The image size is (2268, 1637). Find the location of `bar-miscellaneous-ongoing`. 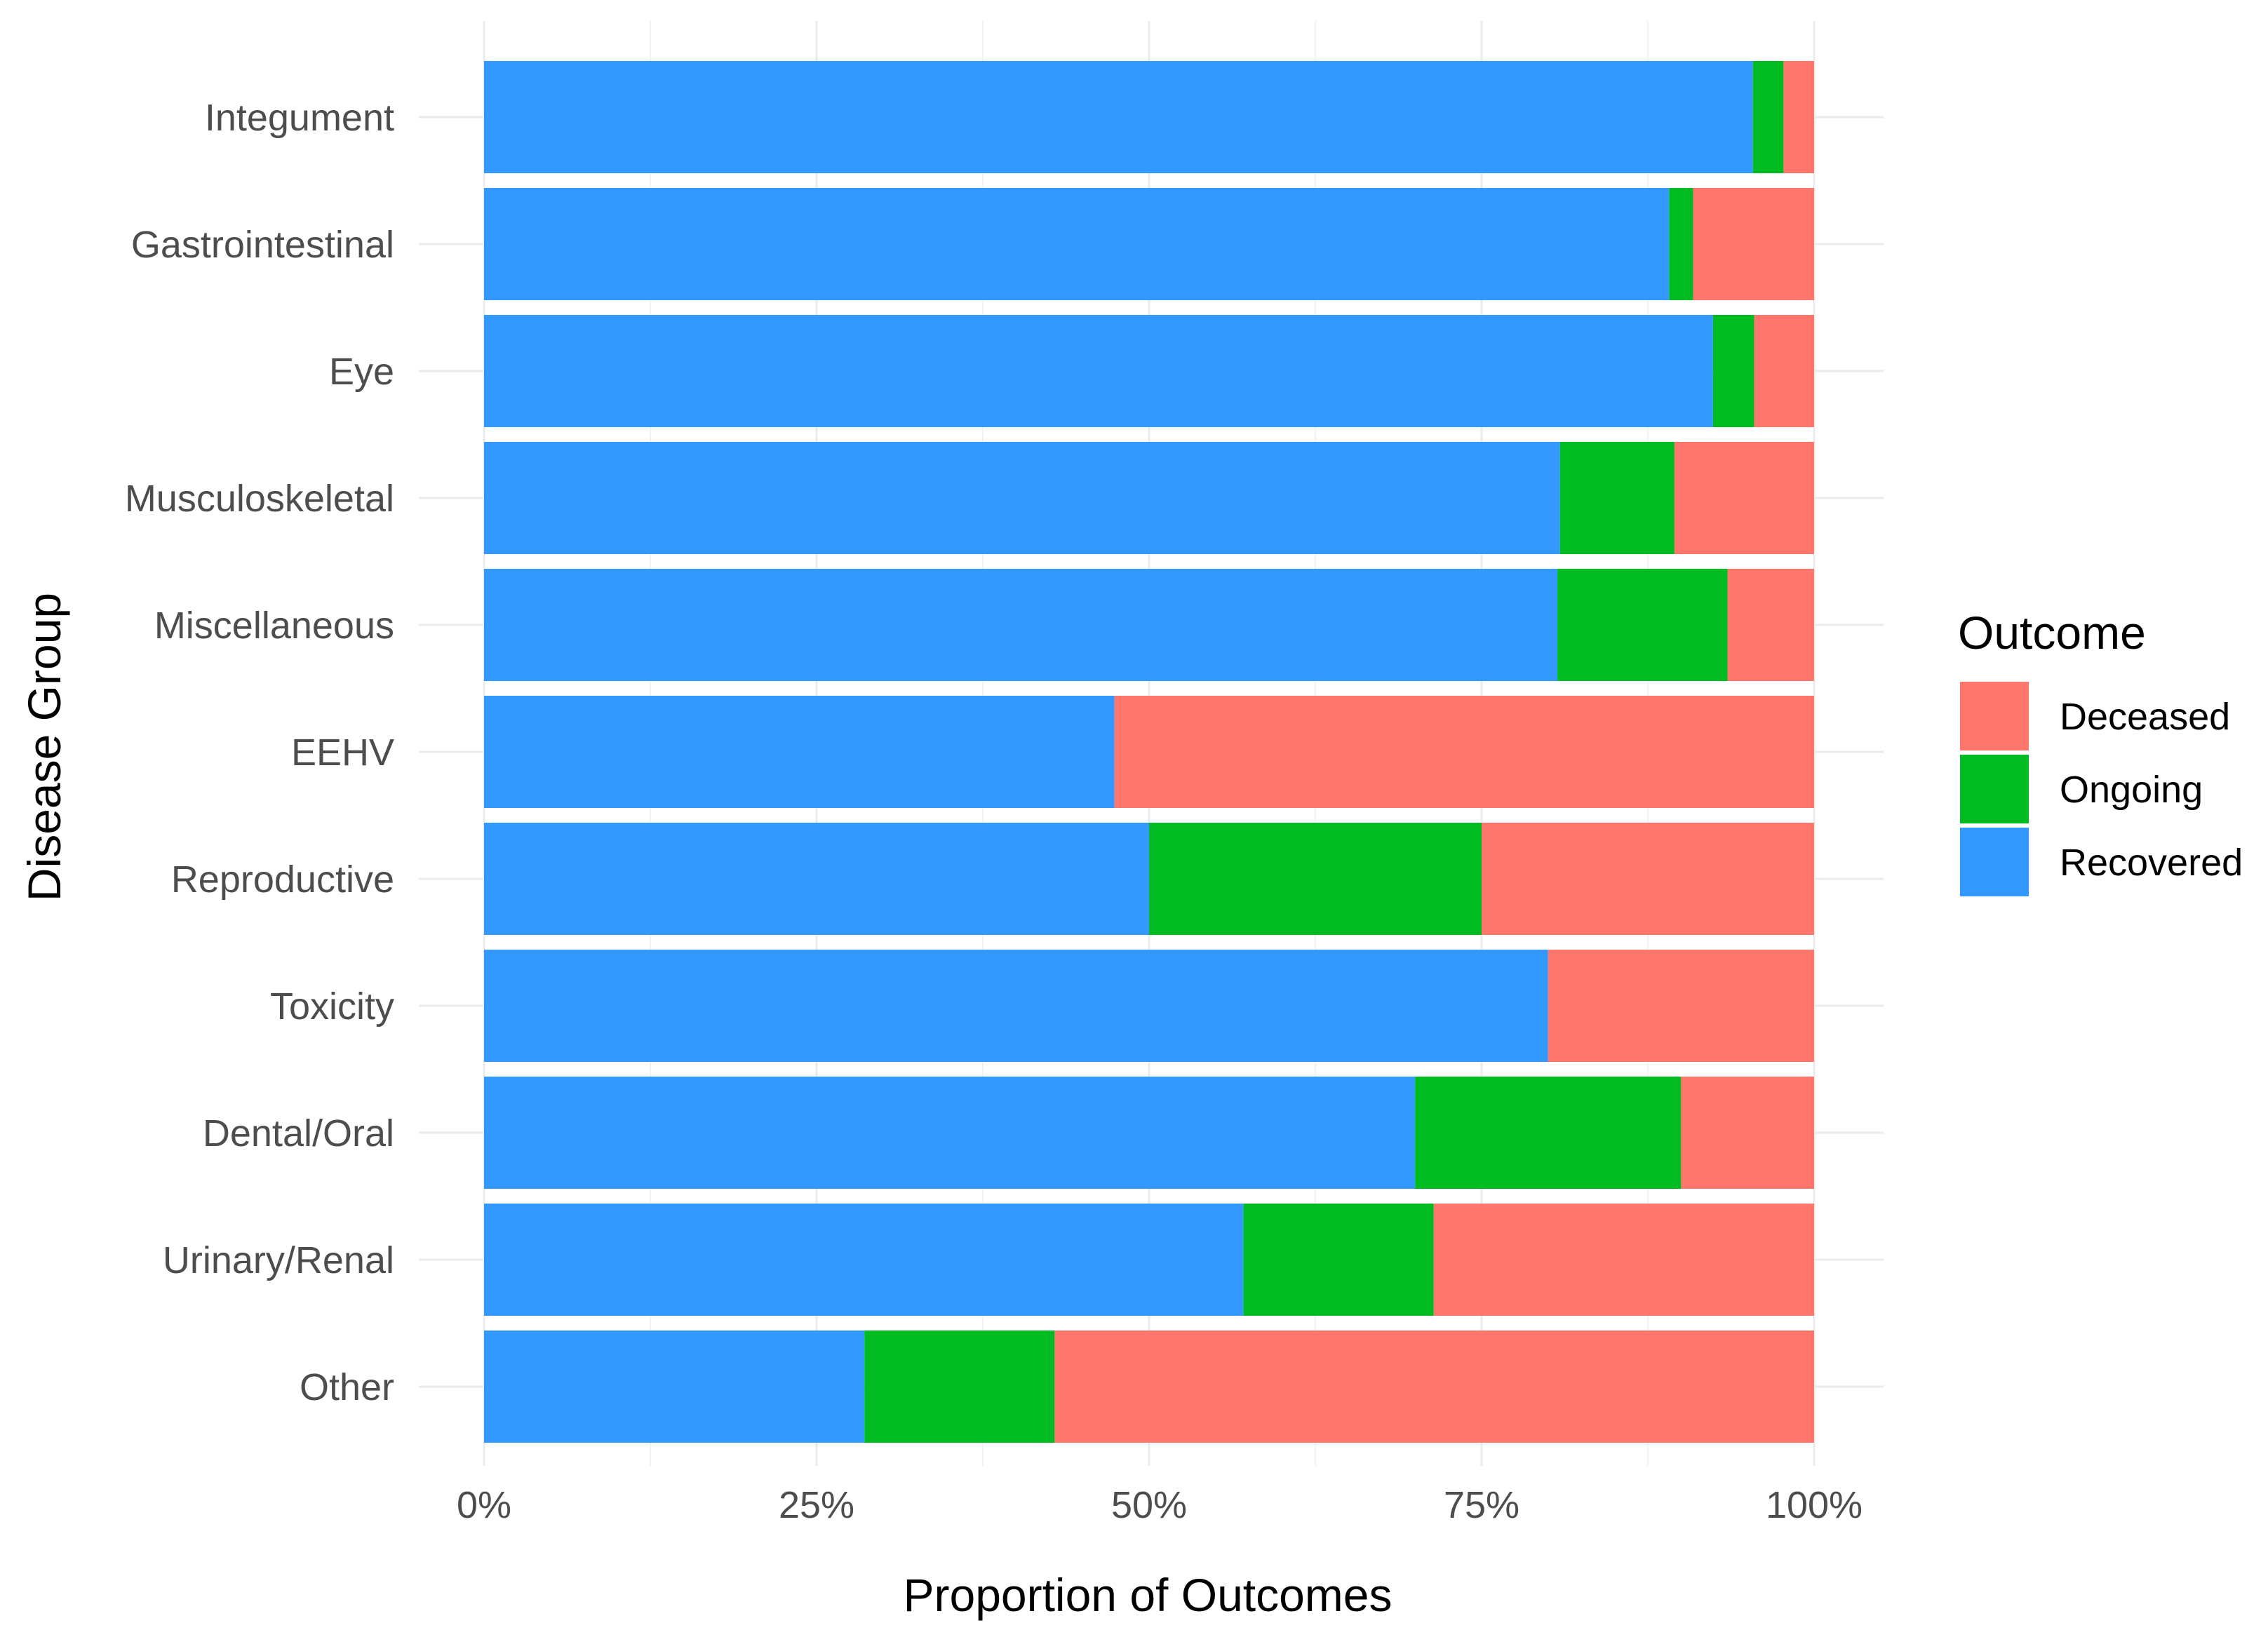

bar-miscellaneous-ongoing is located at coordinates (1643, 625).